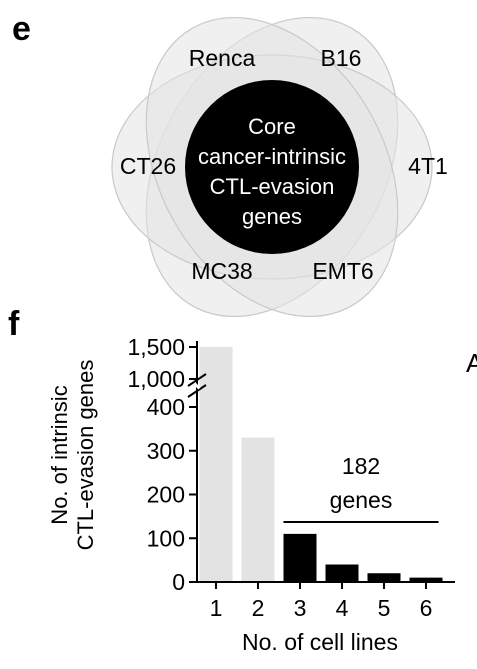 This screenshot has width=477, height=669. Describe the element at coordinates (471, 363) in the screenshot. I see `edge-mark: A` at that location.